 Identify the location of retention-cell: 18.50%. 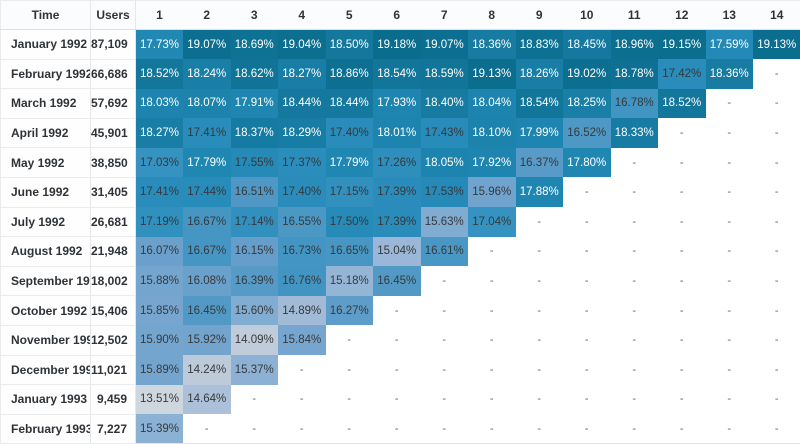
(350, 45).